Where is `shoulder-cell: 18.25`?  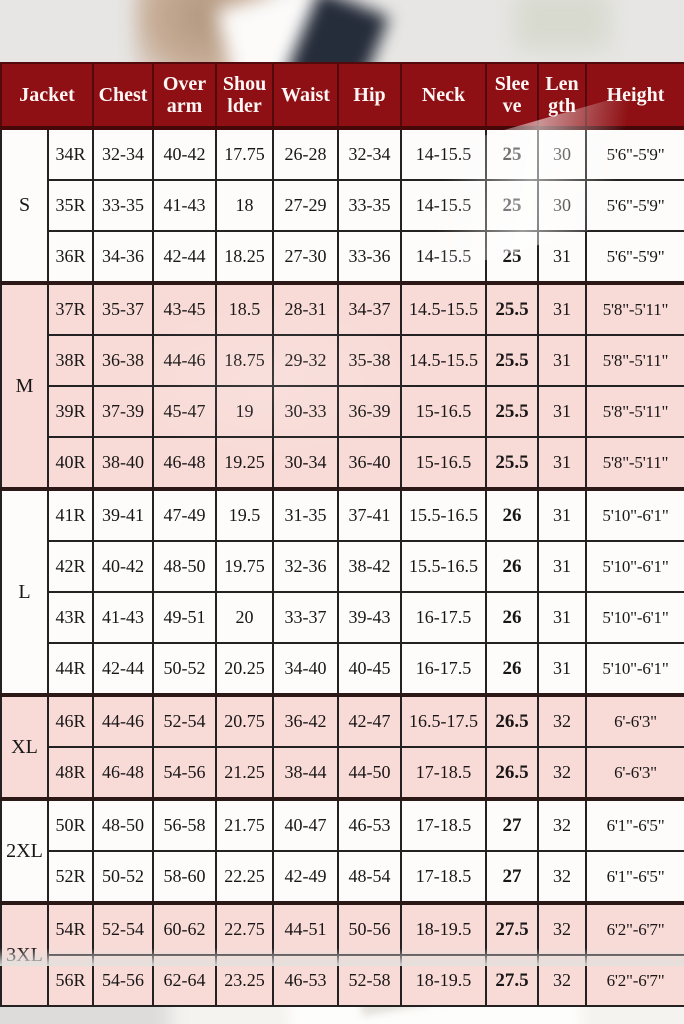 shoulder-cell: 18.25 is located at coordinates (245, 257).